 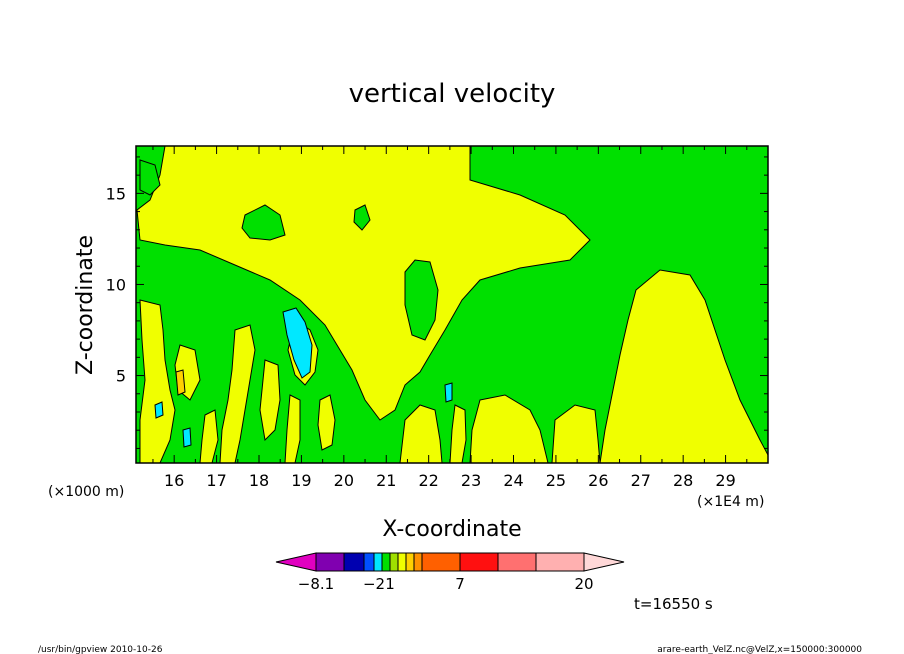 I want to click on x-tick-label: 29, so click(x=725, y=480).